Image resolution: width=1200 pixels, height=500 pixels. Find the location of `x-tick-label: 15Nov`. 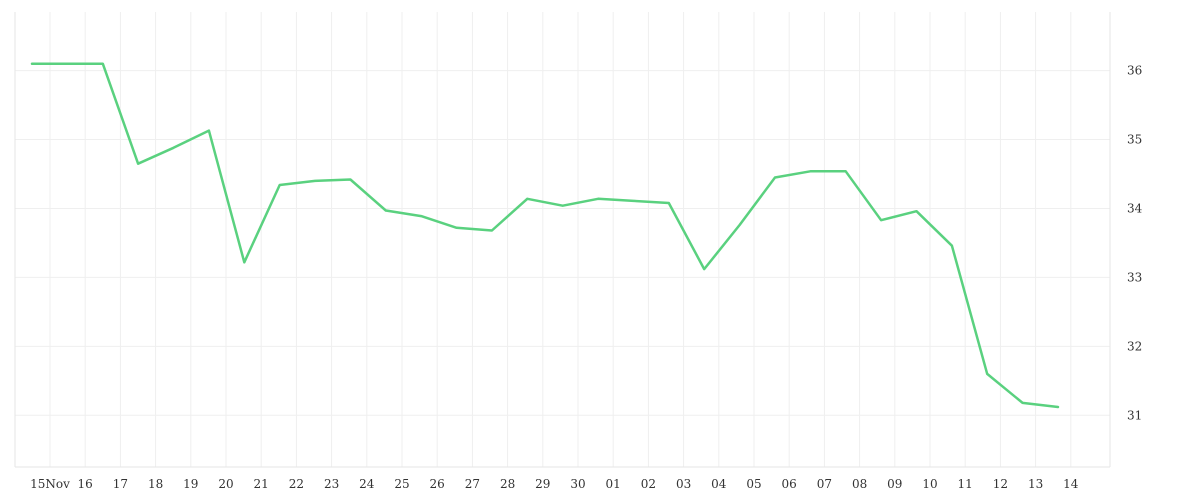

x-tick-label: 15Nov is located at coordinates (50, 484).